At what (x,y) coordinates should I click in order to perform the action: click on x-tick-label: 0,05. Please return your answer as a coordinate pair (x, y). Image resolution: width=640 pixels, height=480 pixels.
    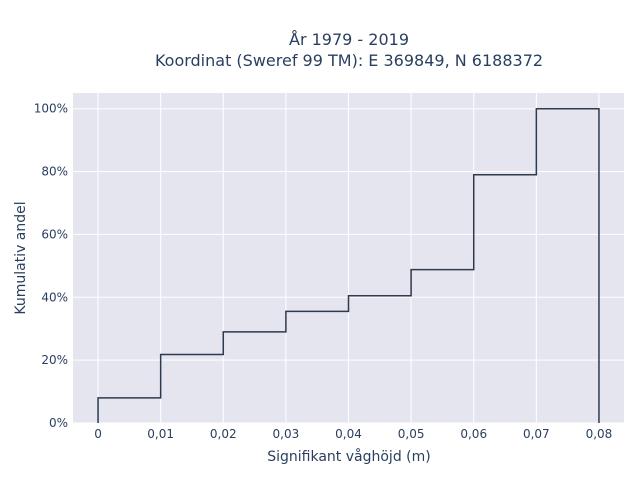
    Looking at the image, I should click on (411, 434).